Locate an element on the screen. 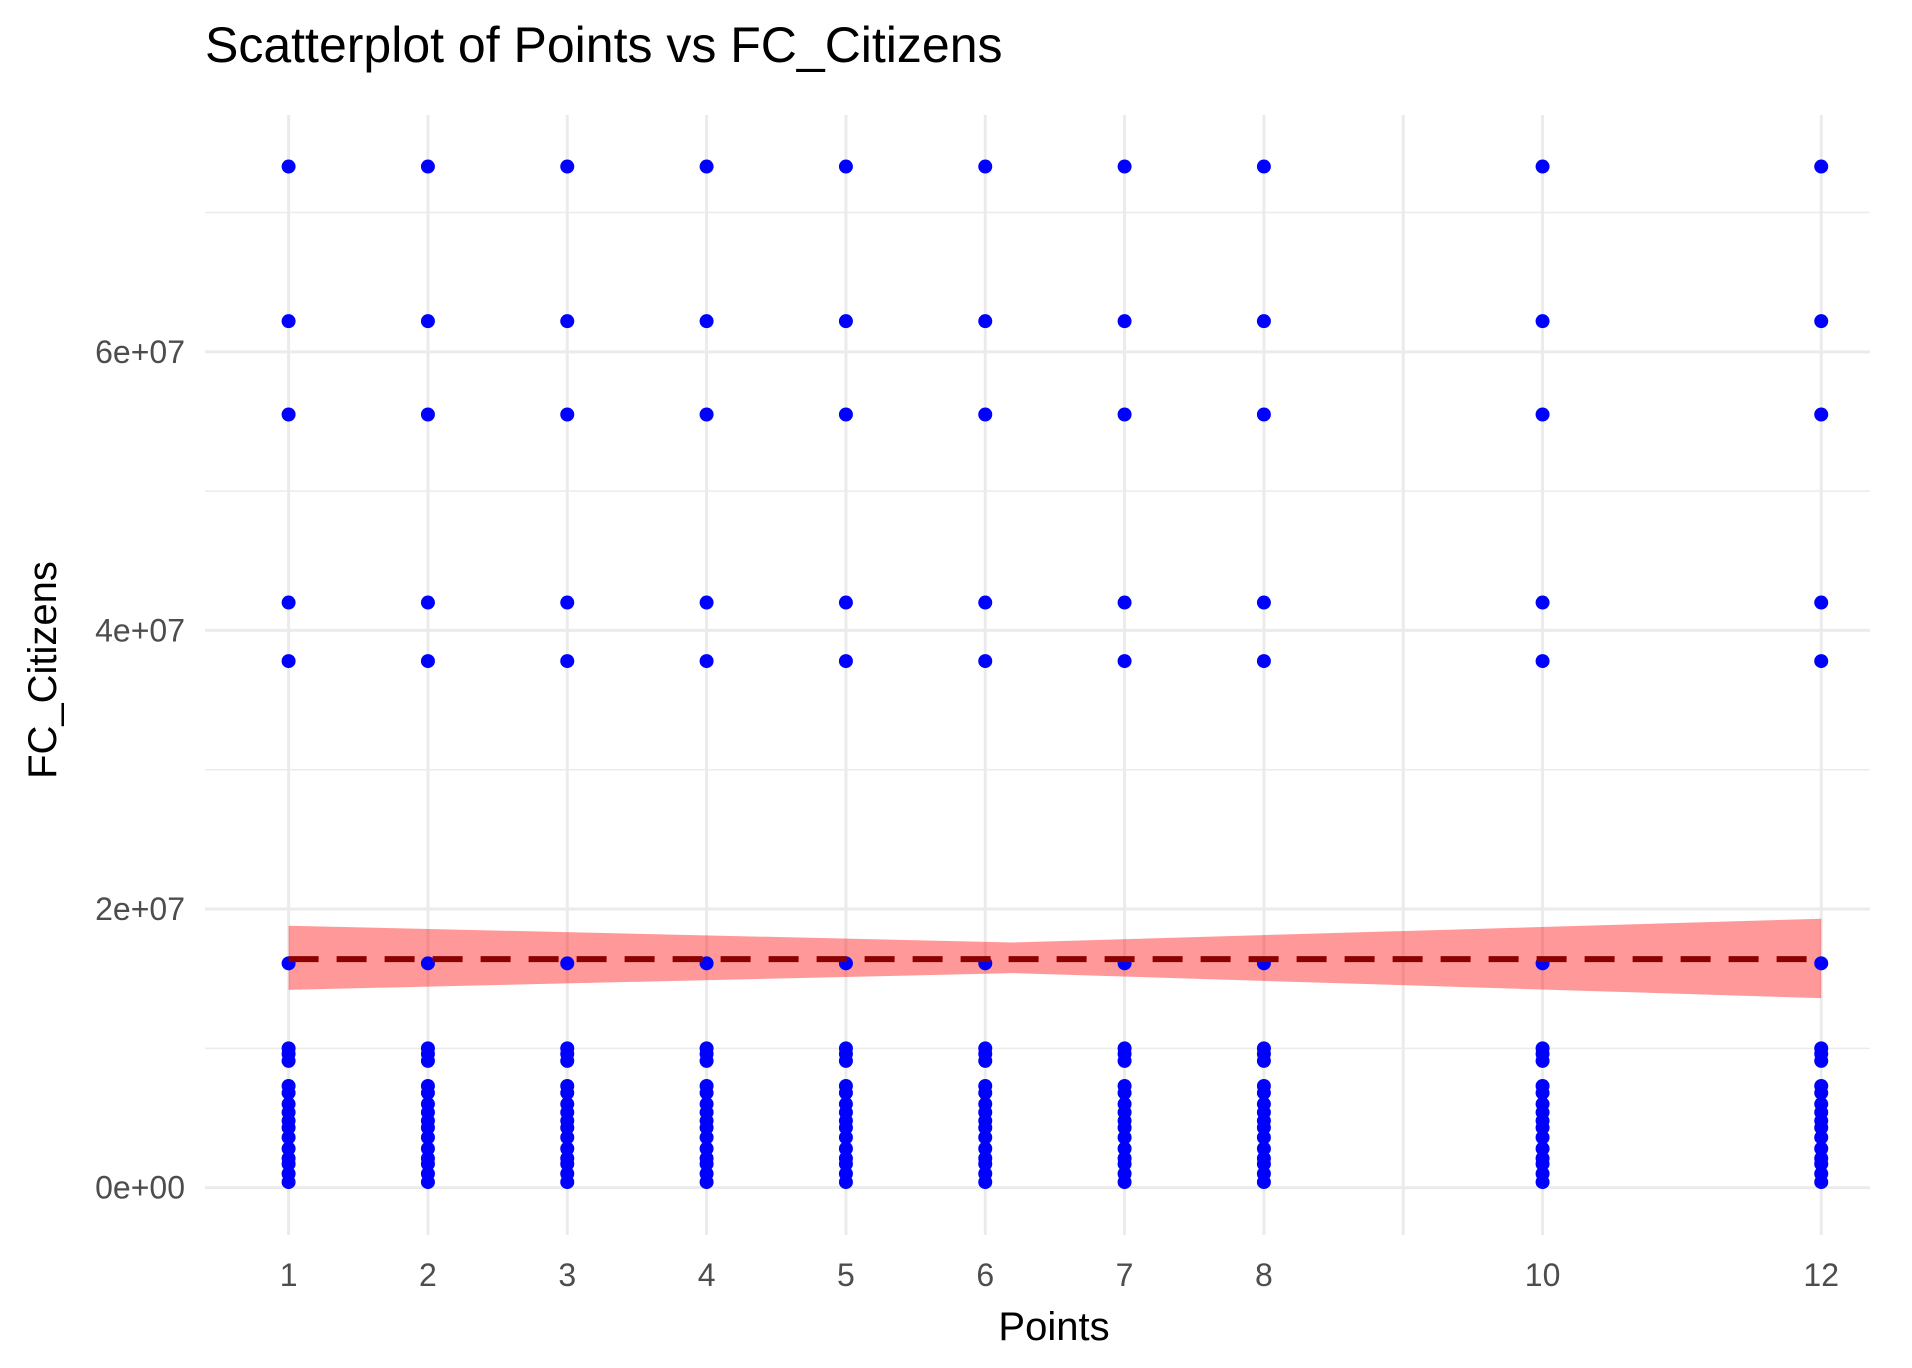 The width and height of the screenshot is (1912, 1368). y-axis-ticks: 0e+00 2e+07 4e+07 6e+07 is located at coordinates (140, 770).